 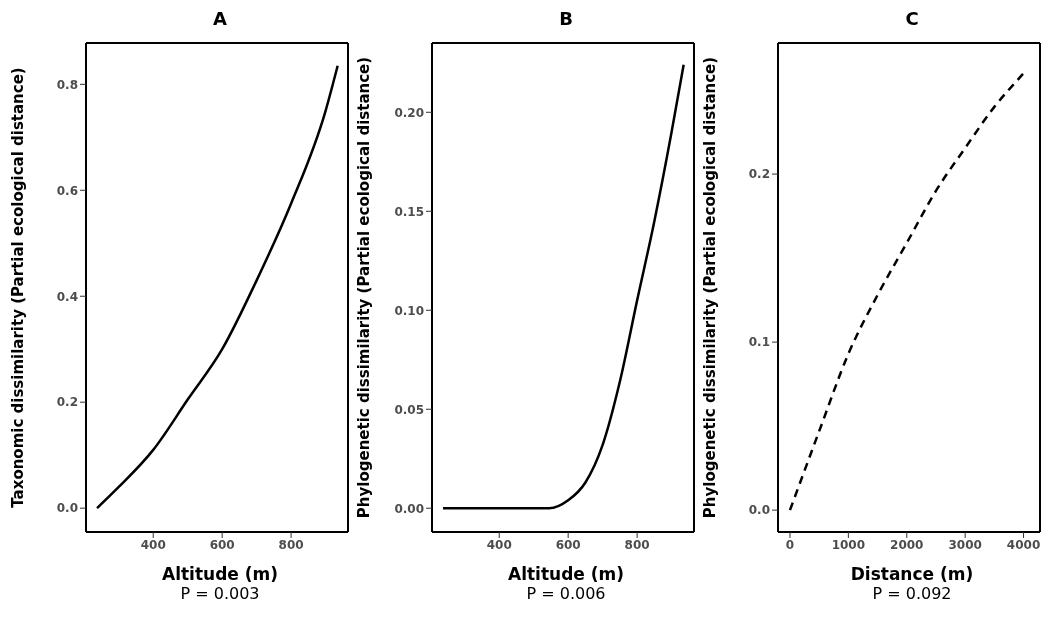 I want to click on y-tick-label: 0.15, so click(x=409, y=211).